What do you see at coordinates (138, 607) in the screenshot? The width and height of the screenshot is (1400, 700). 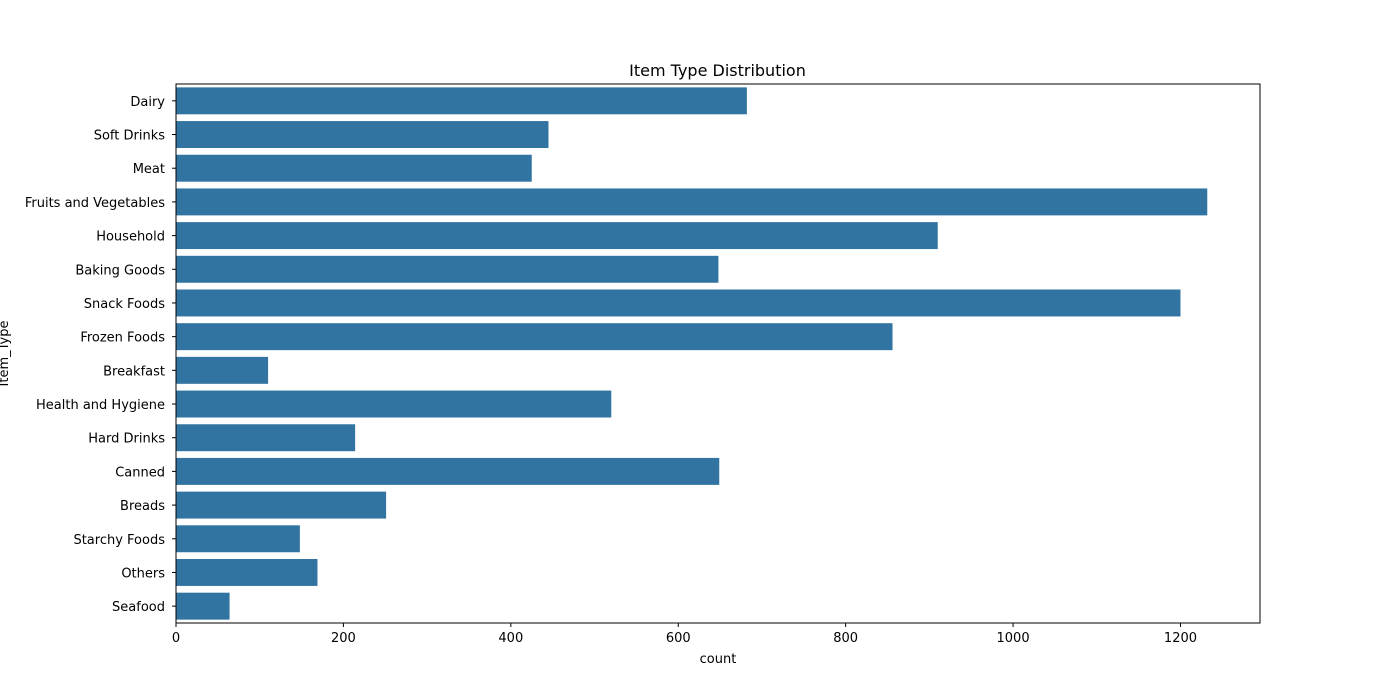 I see `y-tick-label: Seafood` at bounding box center [138, 607].